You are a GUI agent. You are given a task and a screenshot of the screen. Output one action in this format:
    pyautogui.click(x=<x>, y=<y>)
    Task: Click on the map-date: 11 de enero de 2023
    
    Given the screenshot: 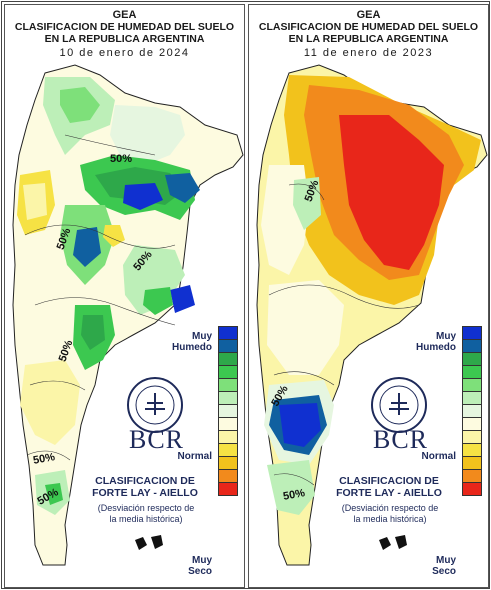 What is the action you would take?
    pyautogui.click(x=368, y=53)
    